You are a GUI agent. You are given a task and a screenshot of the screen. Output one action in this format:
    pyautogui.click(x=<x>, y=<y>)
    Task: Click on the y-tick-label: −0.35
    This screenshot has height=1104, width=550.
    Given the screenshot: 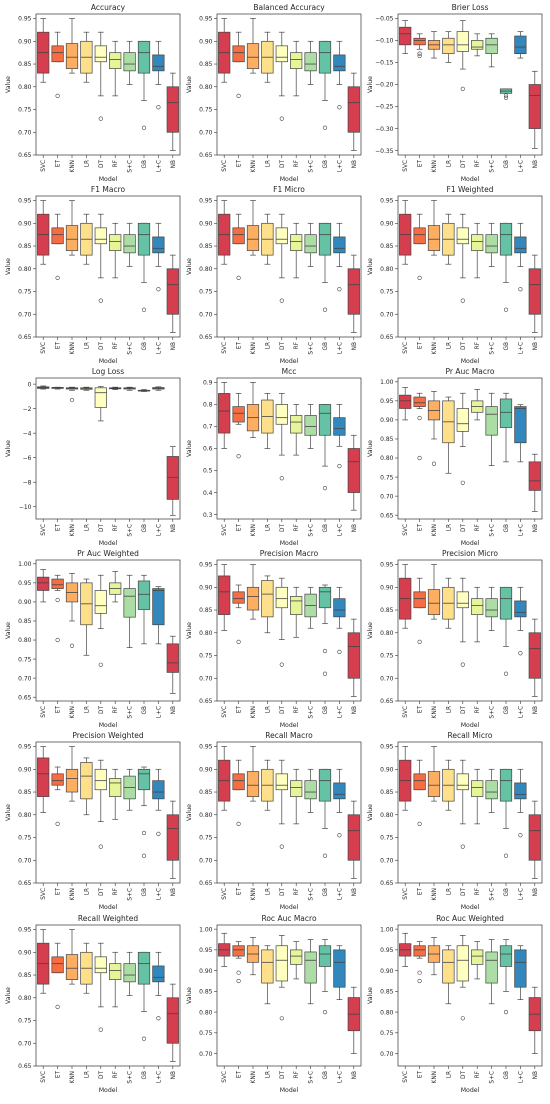 What is the action you would take?
    pyautogui.click(x=384, y=151)
    